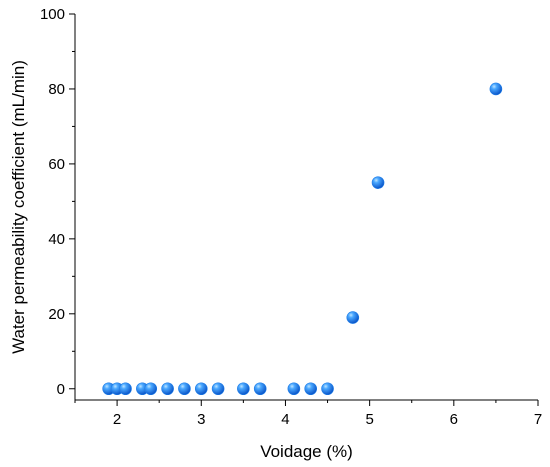  I want to click on x-axis-title: Voidage (%), so click(306, 451).